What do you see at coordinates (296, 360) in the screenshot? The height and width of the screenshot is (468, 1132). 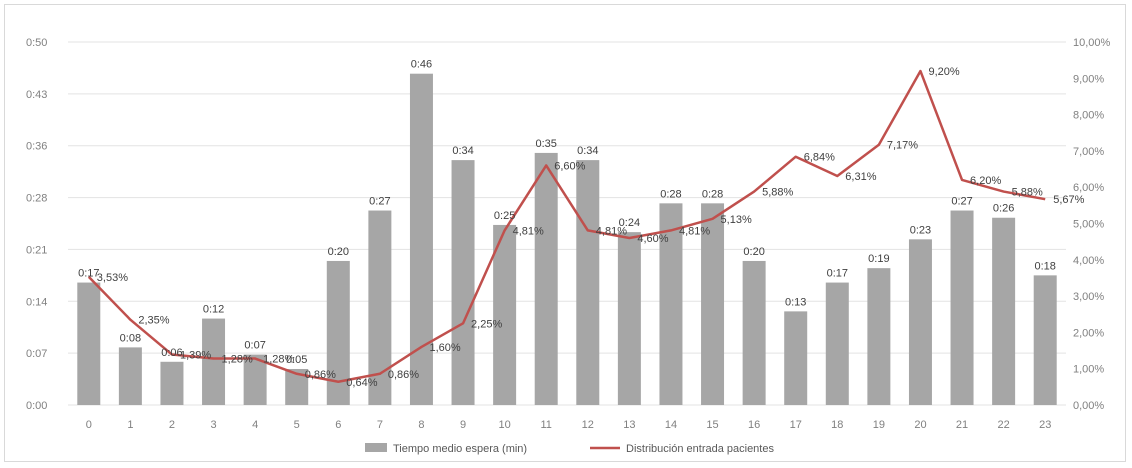 I see `bar-value-label: 0:05` at bounding box center [296, 360].